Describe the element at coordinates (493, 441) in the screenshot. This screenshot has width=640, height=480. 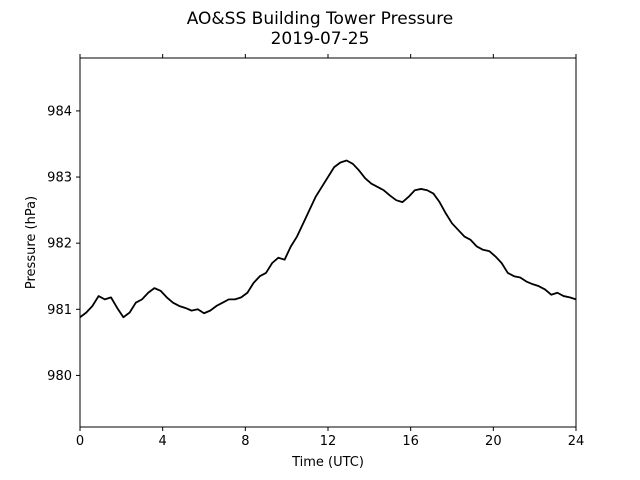
I see `x-tick-label: 20` at that location.